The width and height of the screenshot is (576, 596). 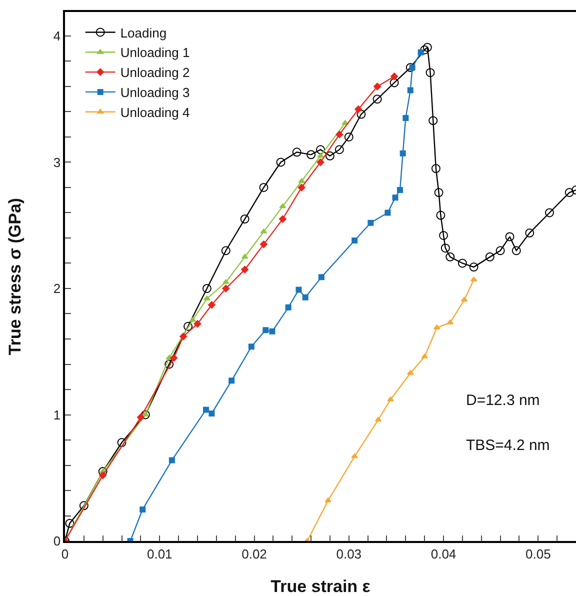 I want to click on legend-label: Unloading 1, so click(x=155, y=52).